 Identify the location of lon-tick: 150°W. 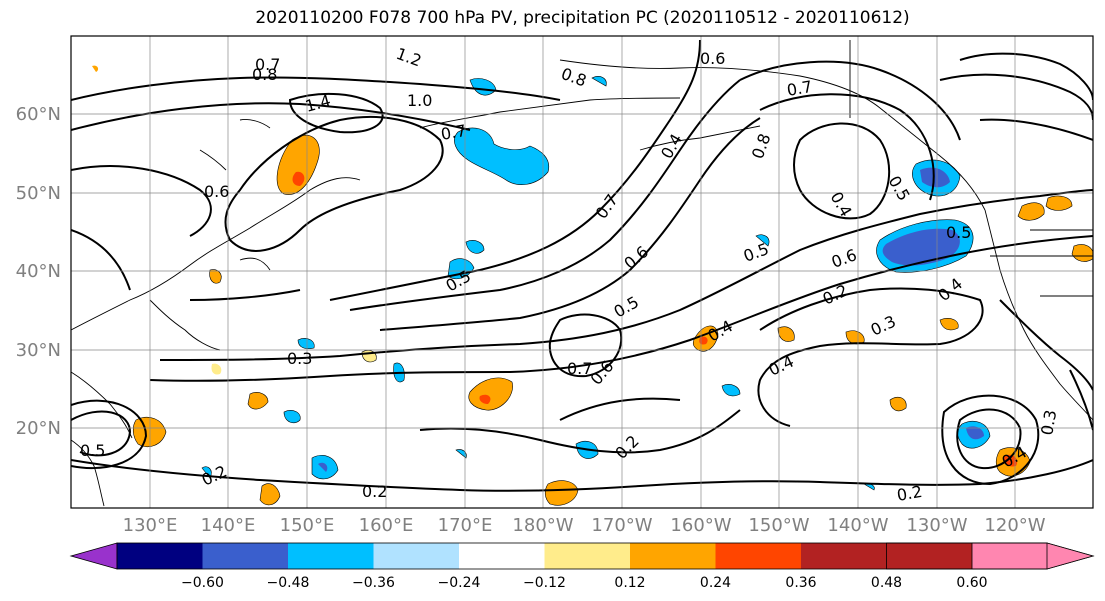
(778, 525).